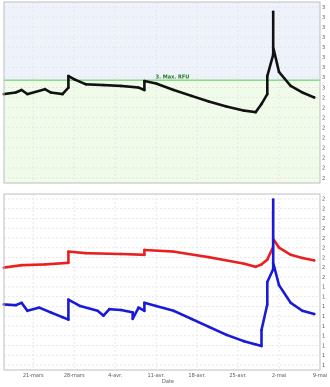  Describe the element at coordinates (238, 376) in the screenshot. I see `x-tick-label: 25-avr.` at that location.